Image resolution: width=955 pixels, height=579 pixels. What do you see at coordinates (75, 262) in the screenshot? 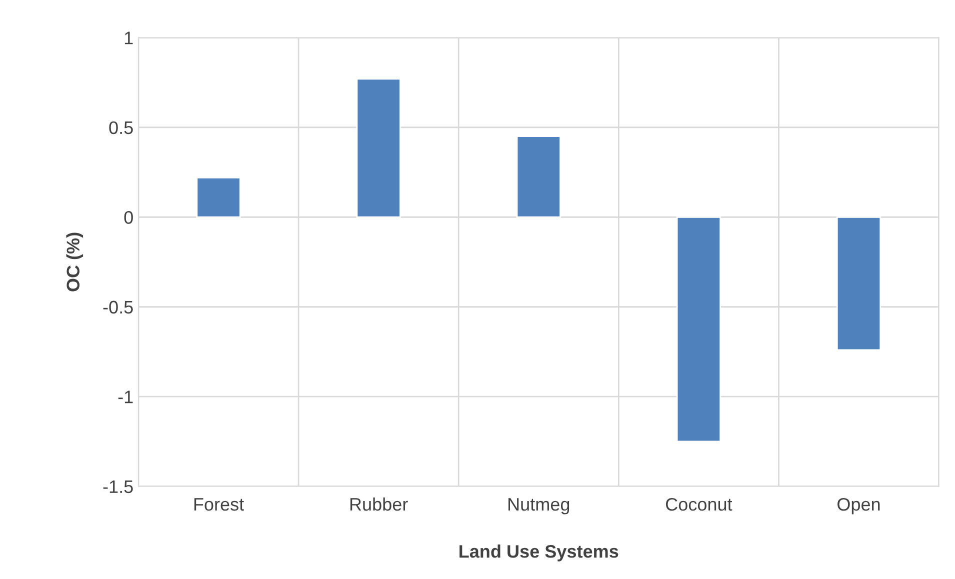
I see `y-axis-title: OC (%)` at bounding box center [75, 262].